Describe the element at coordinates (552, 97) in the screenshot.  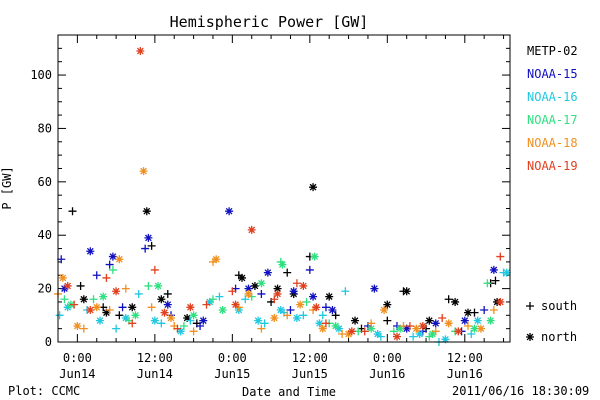
I see `legend-entry: NOAA-16` at that location.